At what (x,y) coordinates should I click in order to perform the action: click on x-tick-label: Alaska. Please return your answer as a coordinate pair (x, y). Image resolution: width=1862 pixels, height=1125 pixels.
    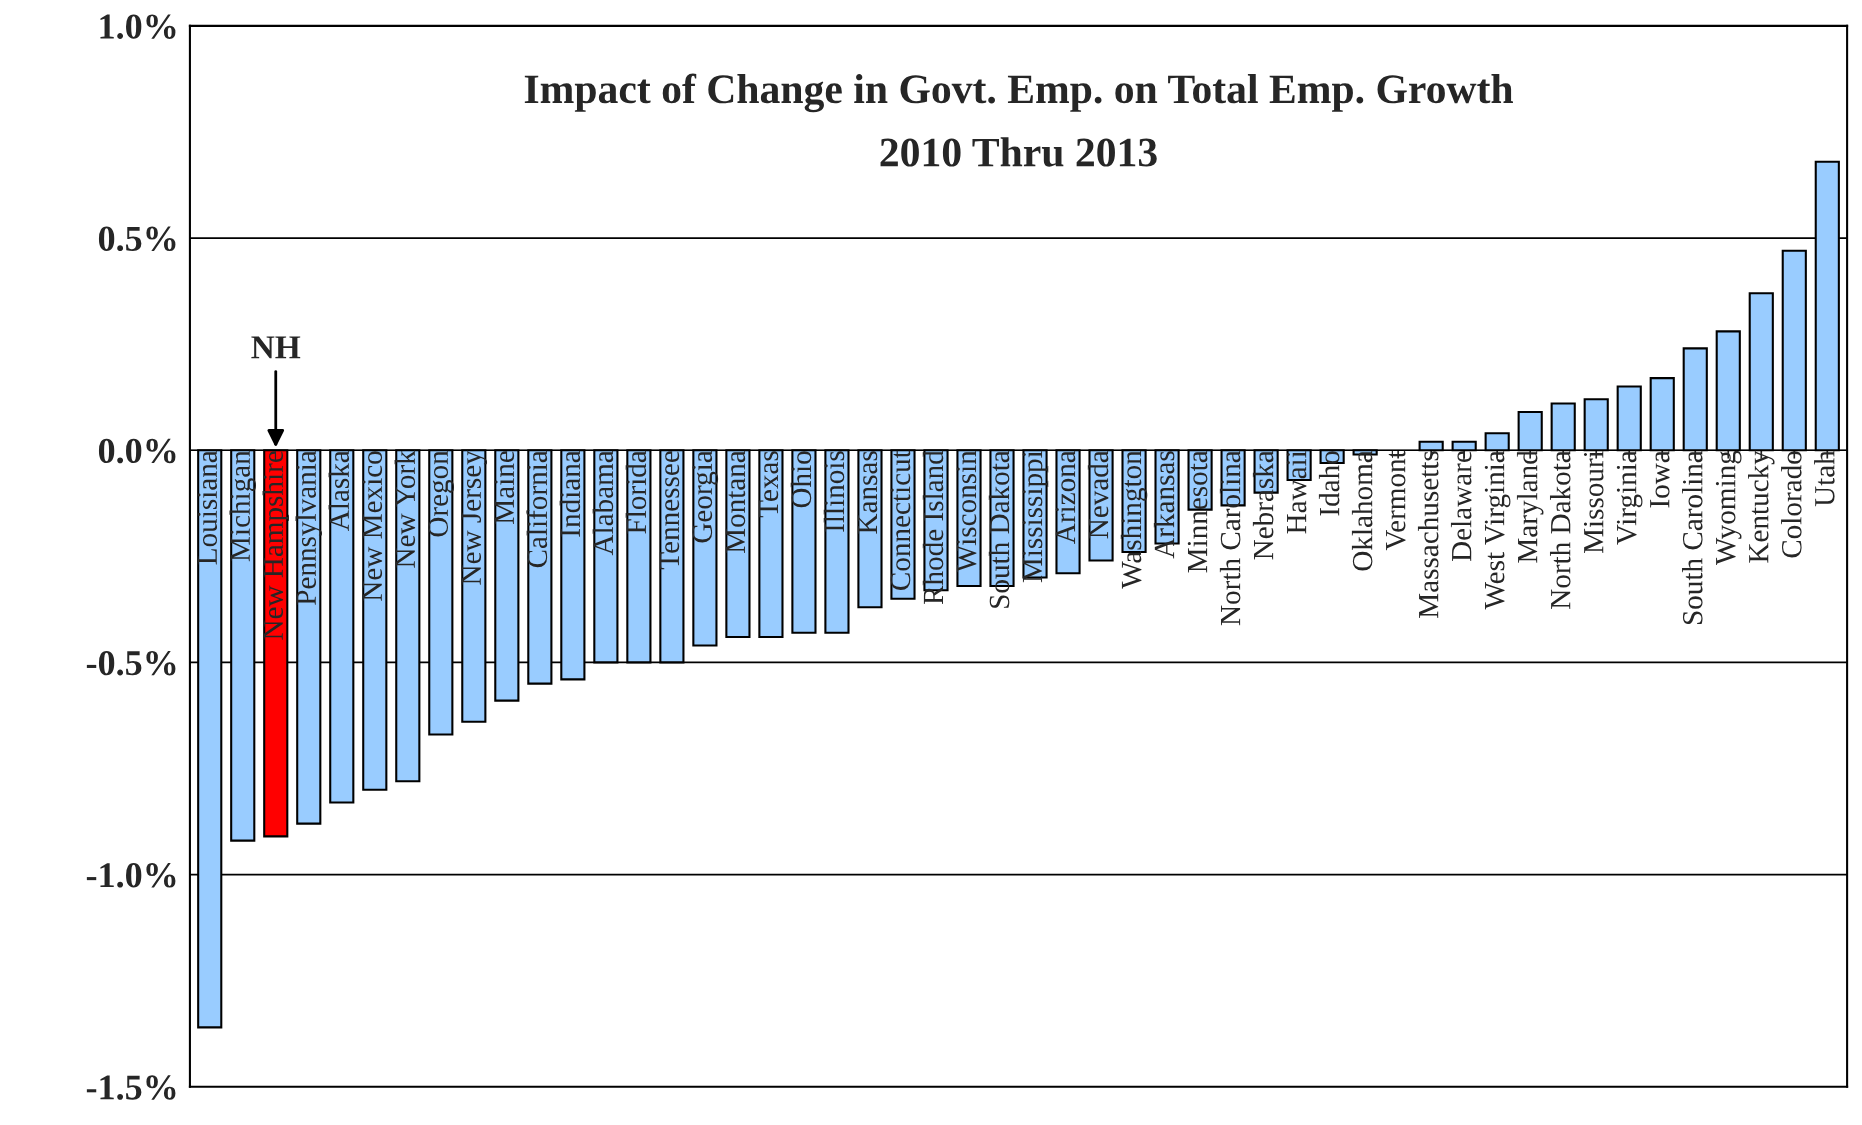
    Looking at the image, I should click on (339, 490).